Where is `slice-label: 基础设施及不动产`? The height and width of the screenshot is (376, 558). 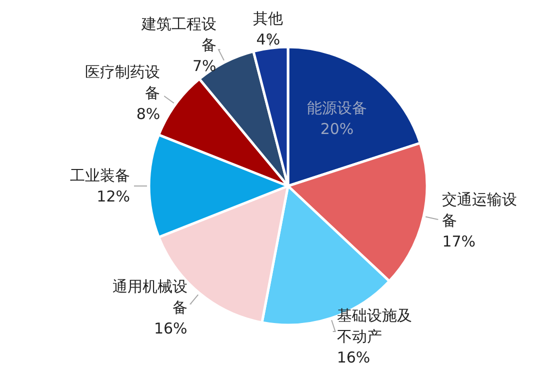
slice-label: 基础设施及不动产 is located at coordinates (374, 326).